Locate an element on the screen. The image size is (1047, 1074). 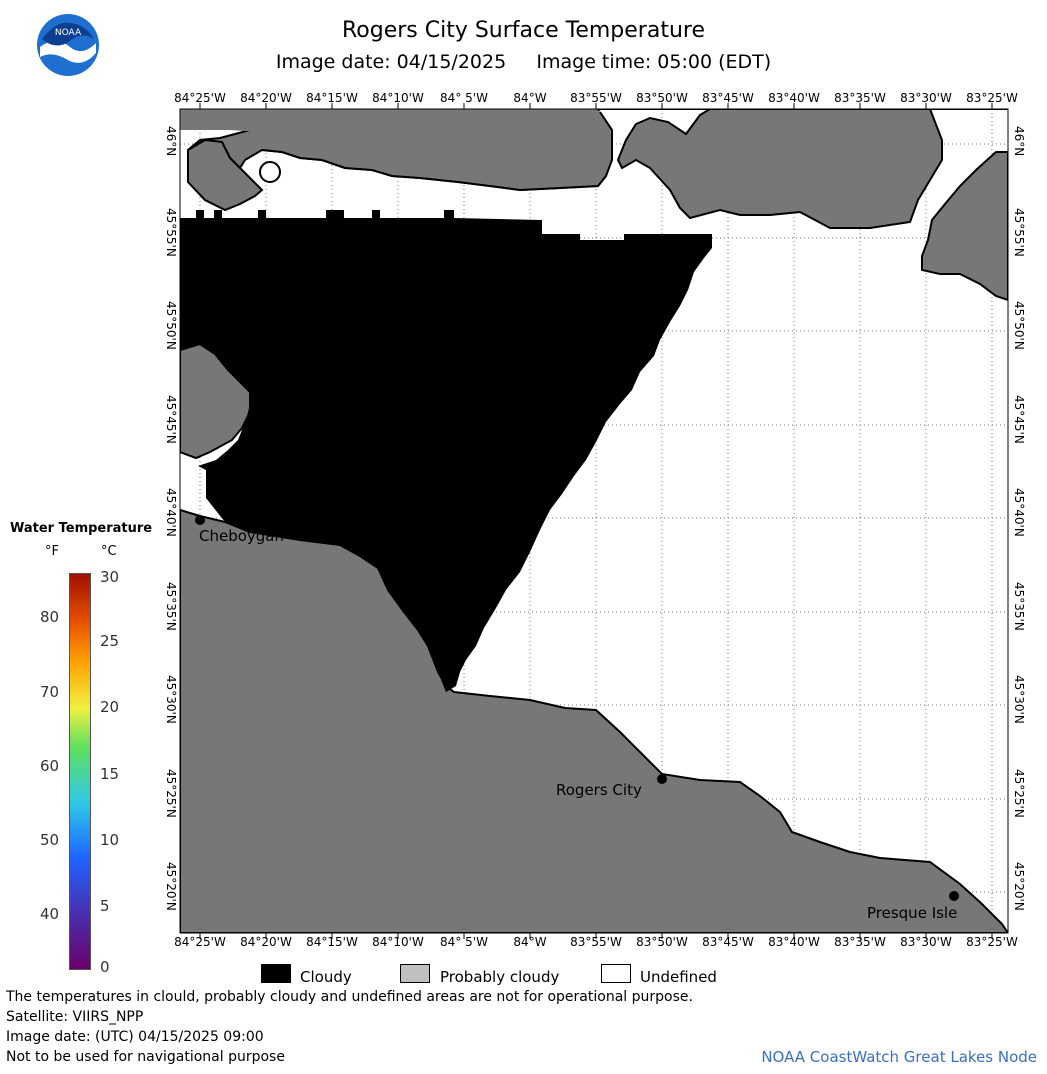
lat-label-right: 45°35'N is located at coordinates (1019, 606).